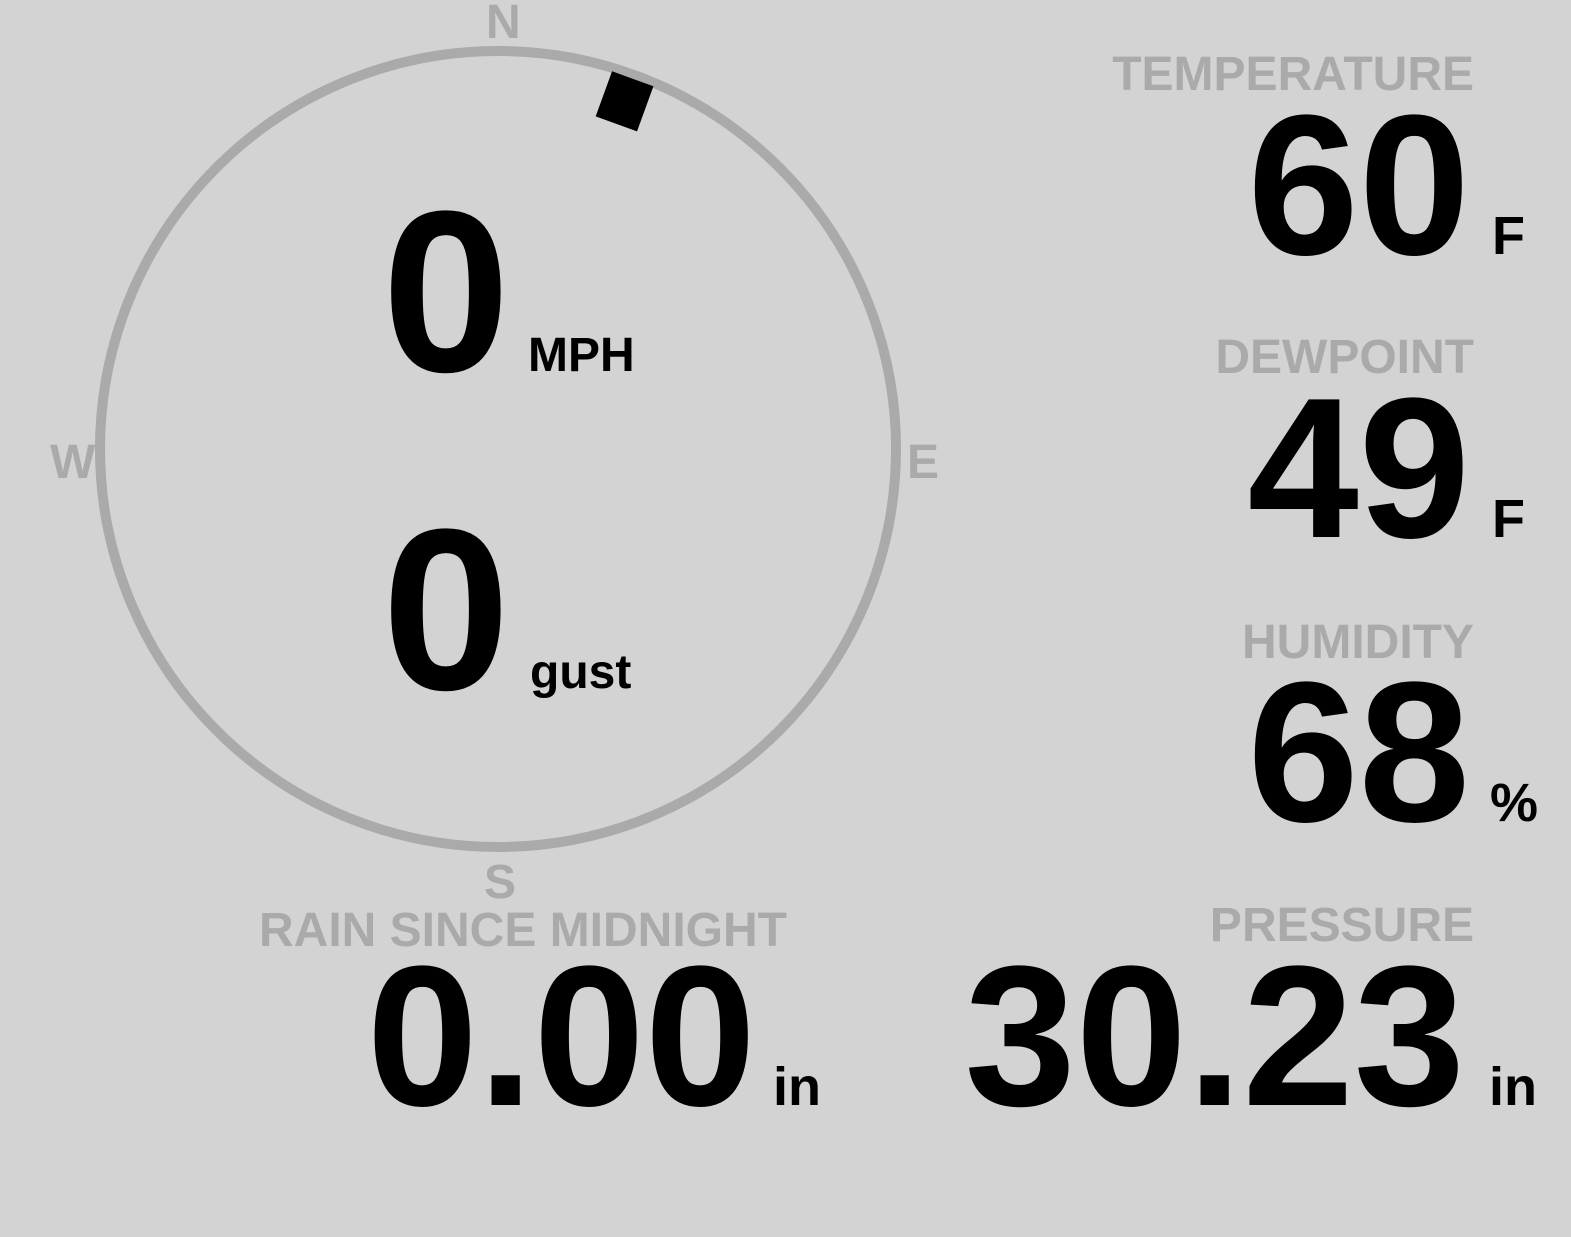  What do you see at coordinates (1358, 468) in the screenshot?
I see `dewpoint-value: 49` at bounding box center [1358, 468].